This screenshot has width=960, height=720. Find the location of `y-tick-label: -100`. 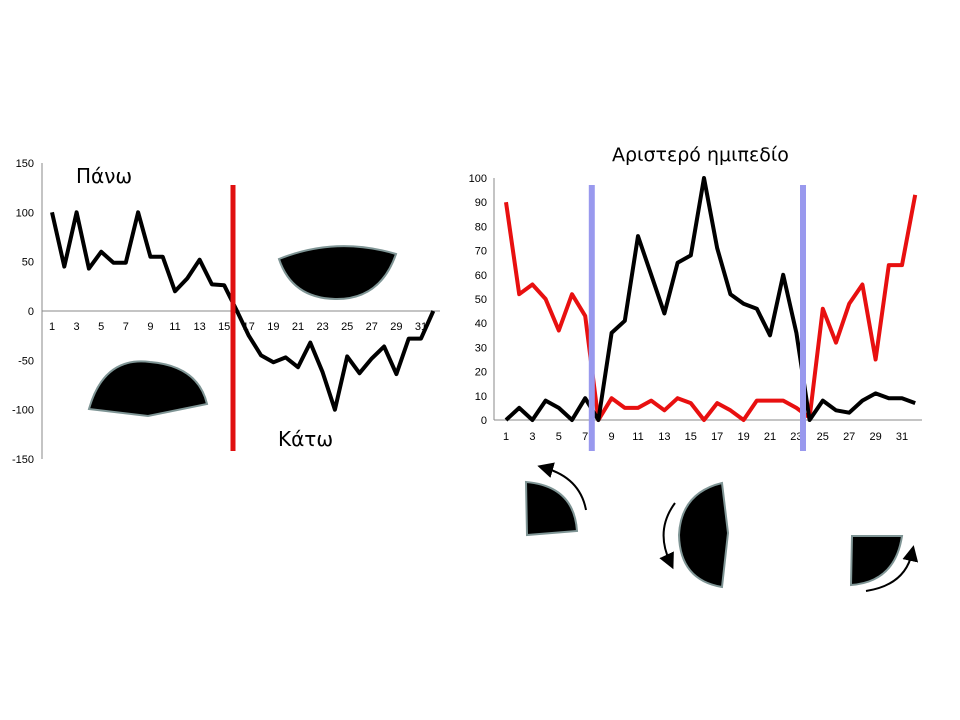

y-tick-label: -100 is located at coordinates (23, 411).